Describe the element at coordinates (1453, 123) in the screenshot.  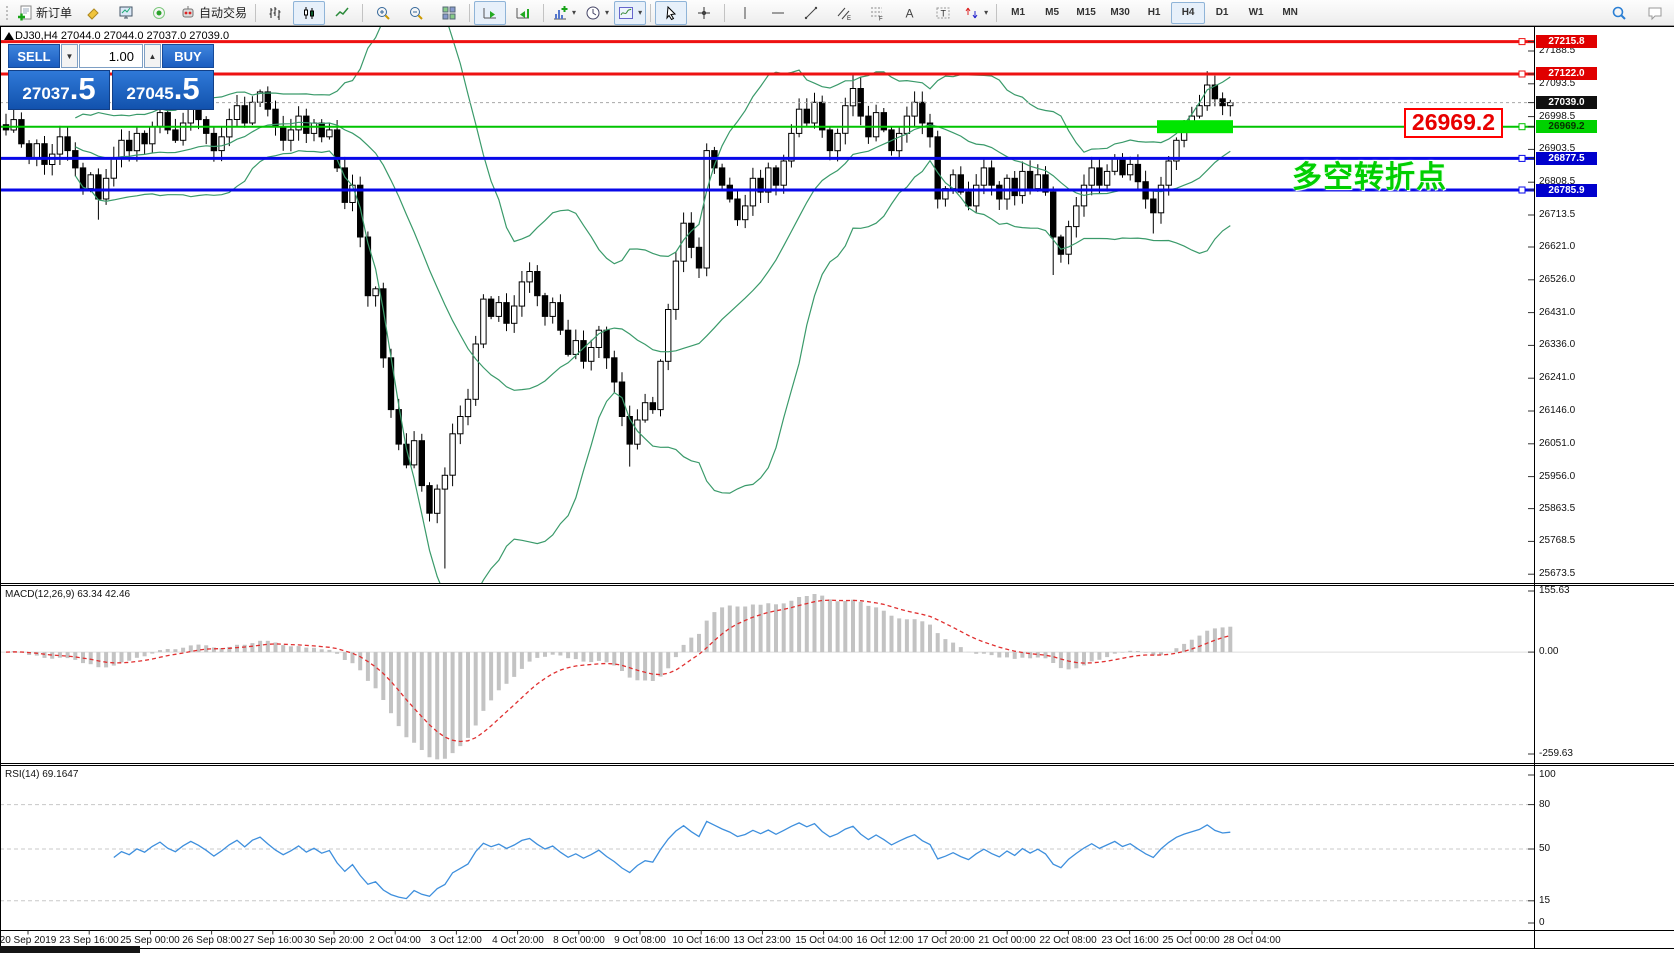
I see `price-callout: 26969.2` at that location.